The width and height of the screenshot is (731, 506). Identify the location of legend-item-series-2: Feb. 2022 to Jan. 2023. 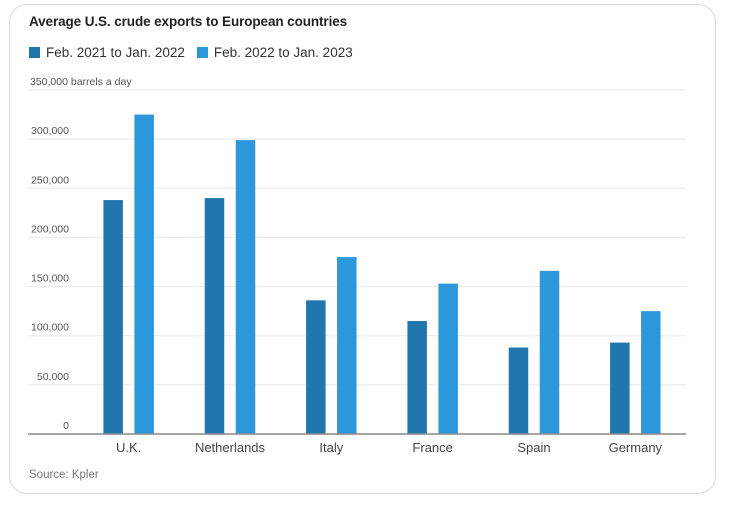
(274, 52).